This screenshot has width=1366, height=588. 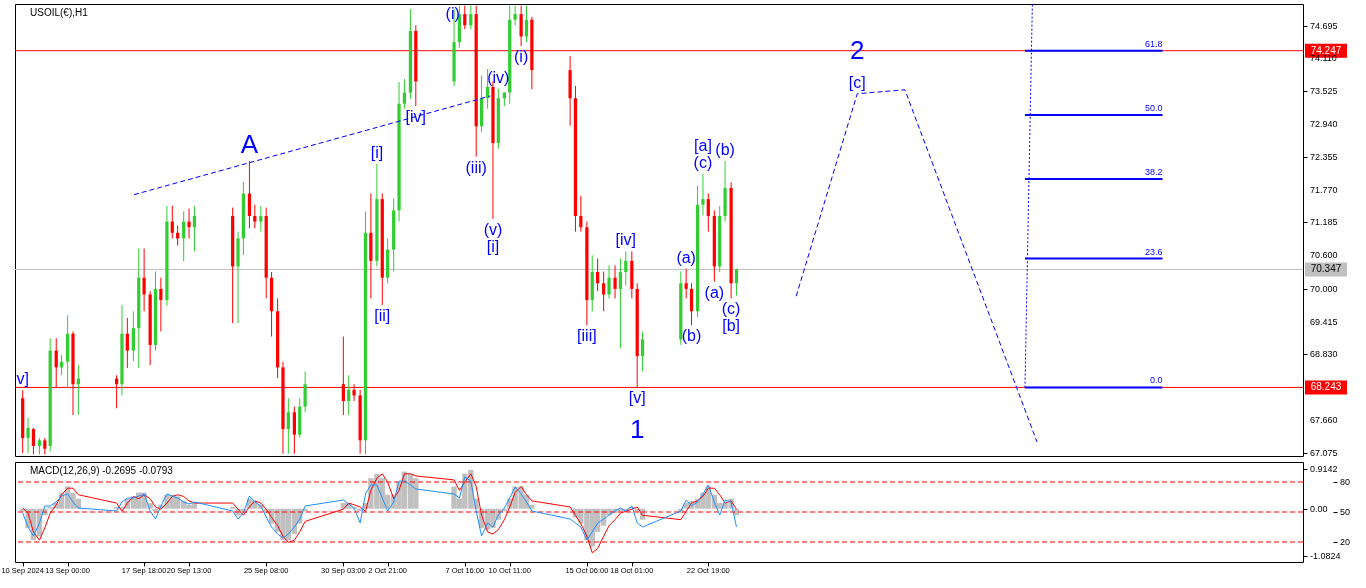 What do you see at coordinates (1324, 25) in the screenshot?
I see `y-tick-label: 74.695` at bounding box center [1324, 25].